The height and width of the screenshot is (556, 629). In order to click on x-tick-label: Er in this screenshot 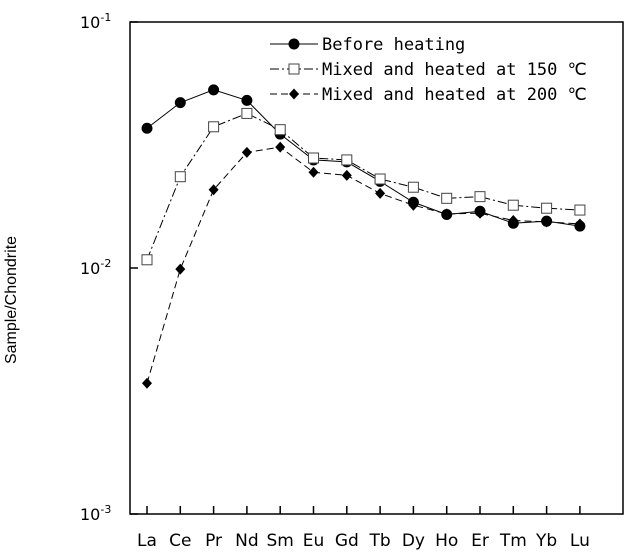, I will do `click(480, 541)`.